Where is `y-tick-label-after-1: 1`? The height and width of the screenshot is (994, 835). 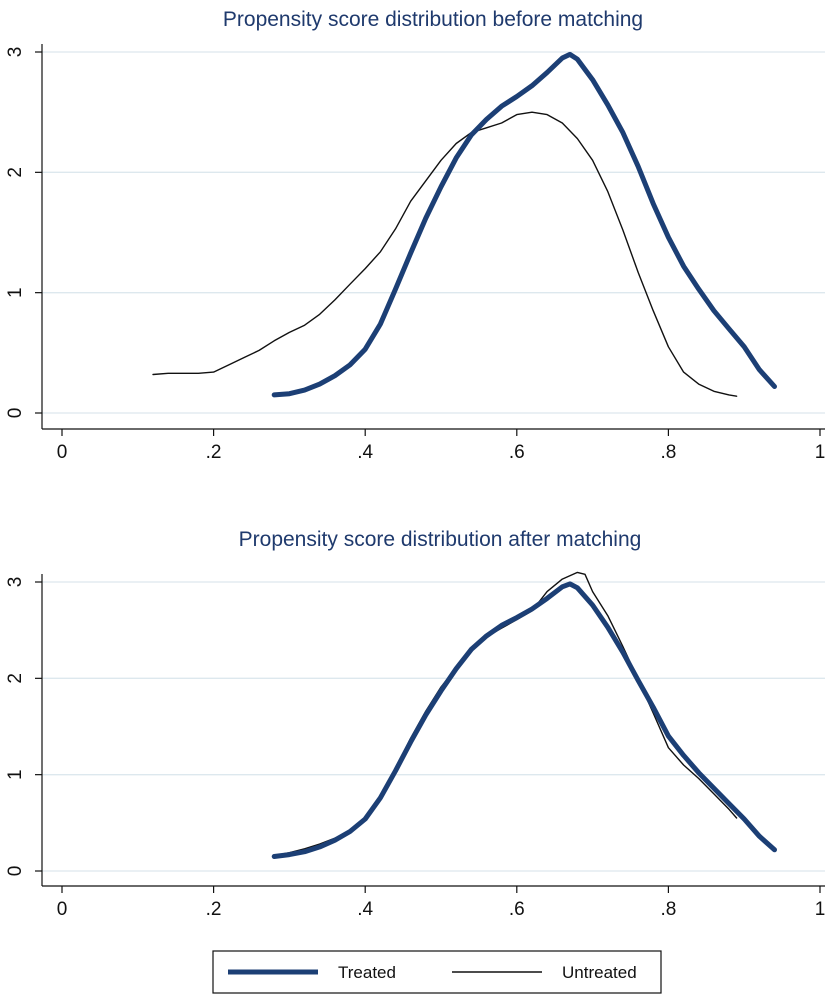
y-tick-label-after-1: 1 is located at coordinates (15, 774).